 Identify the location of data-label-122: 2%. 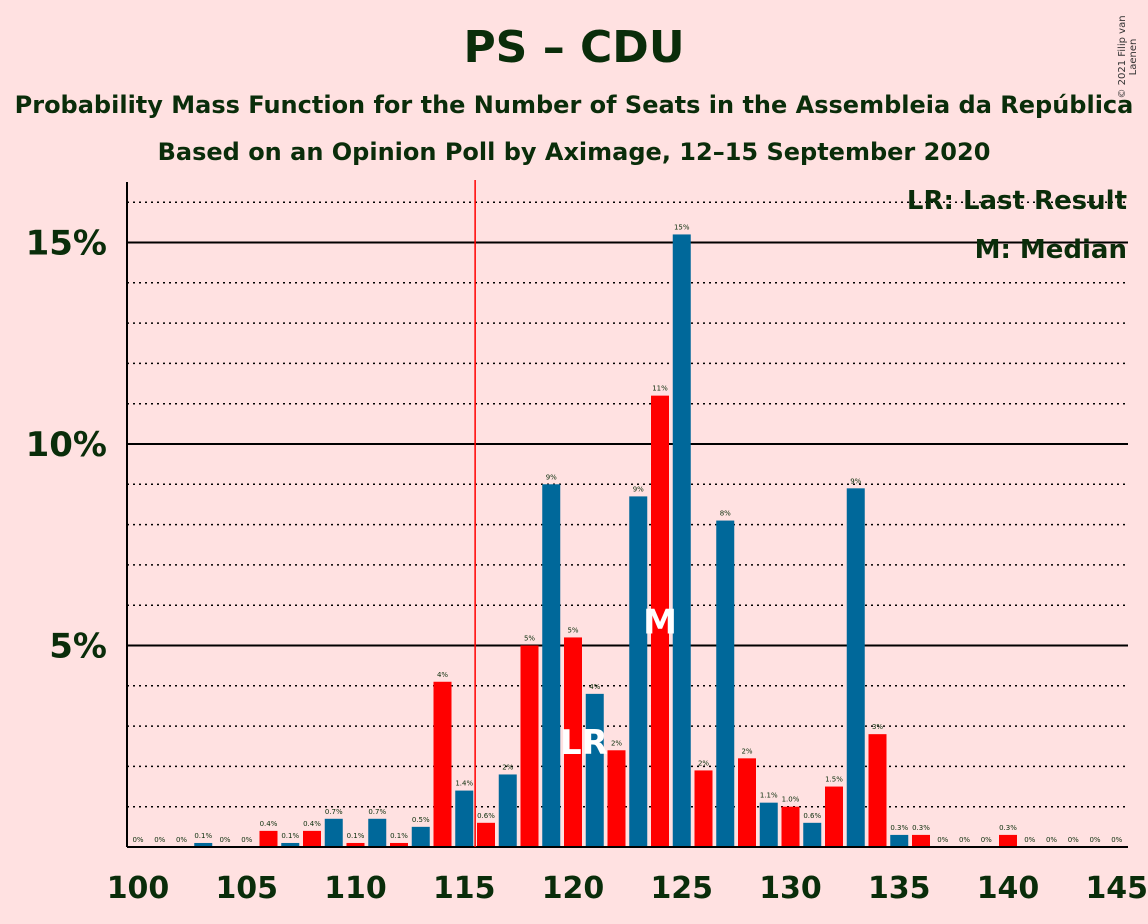
(616, 743).